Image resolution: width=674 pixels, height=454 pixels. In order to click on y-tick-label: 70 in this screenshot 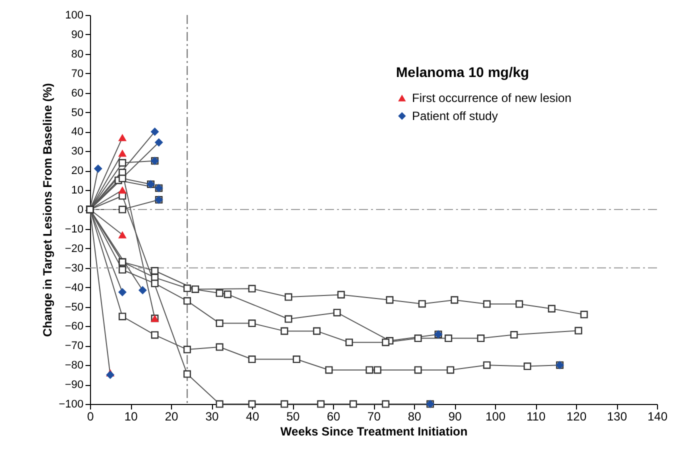, I will do `click(77, 74)`.